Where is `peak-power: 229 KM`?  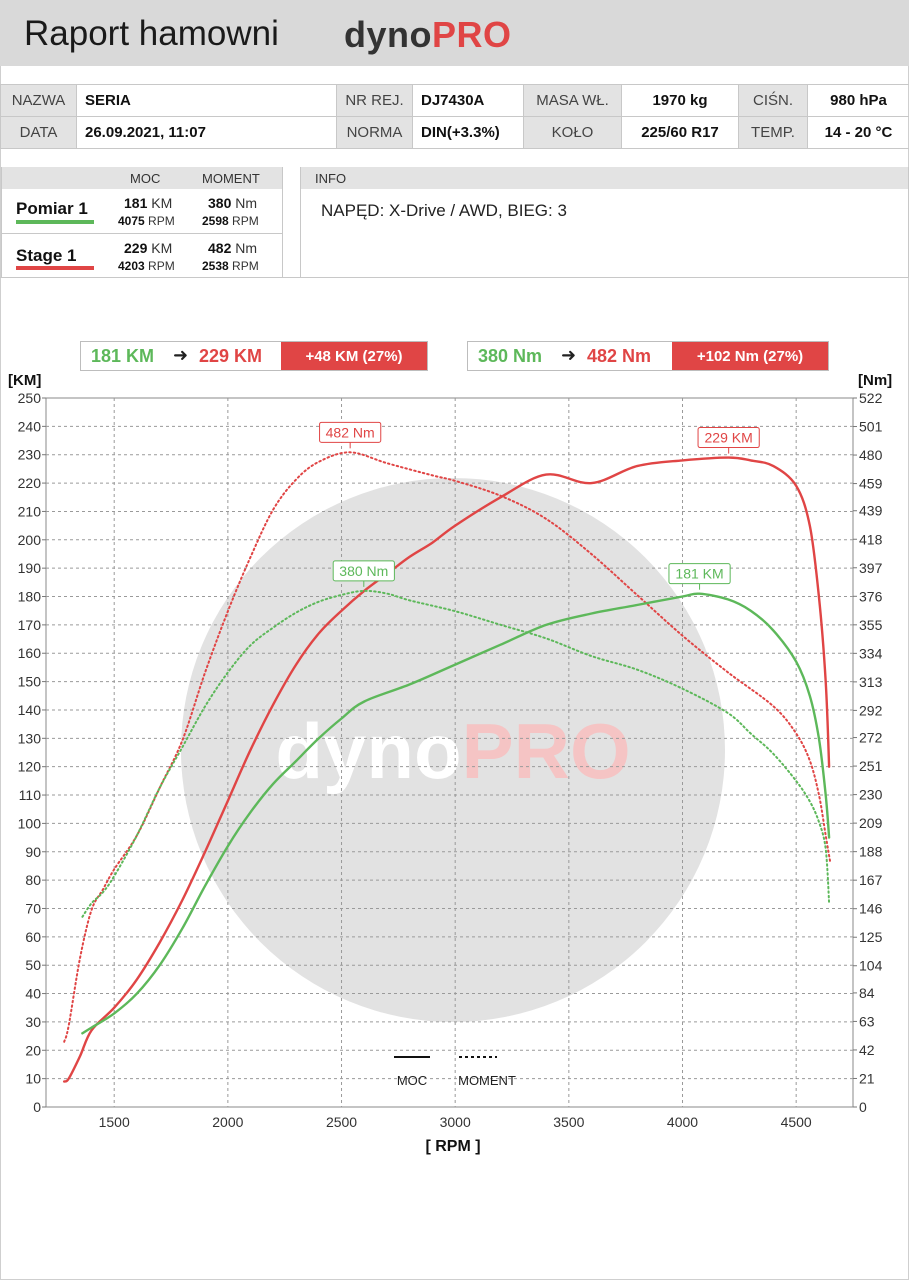 peak-power: 229 KM is located at coordinates (148, 248).